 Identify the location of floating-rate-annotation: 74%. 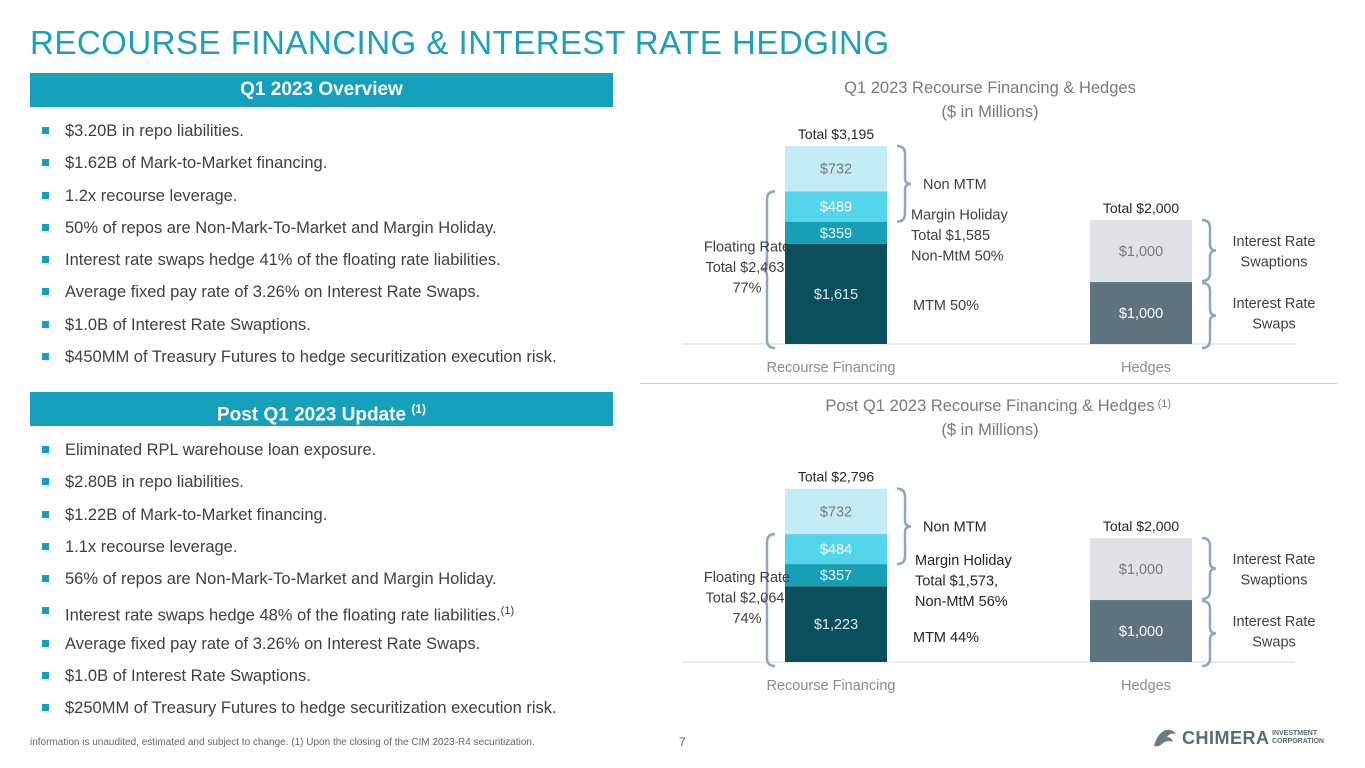
(746, 619).